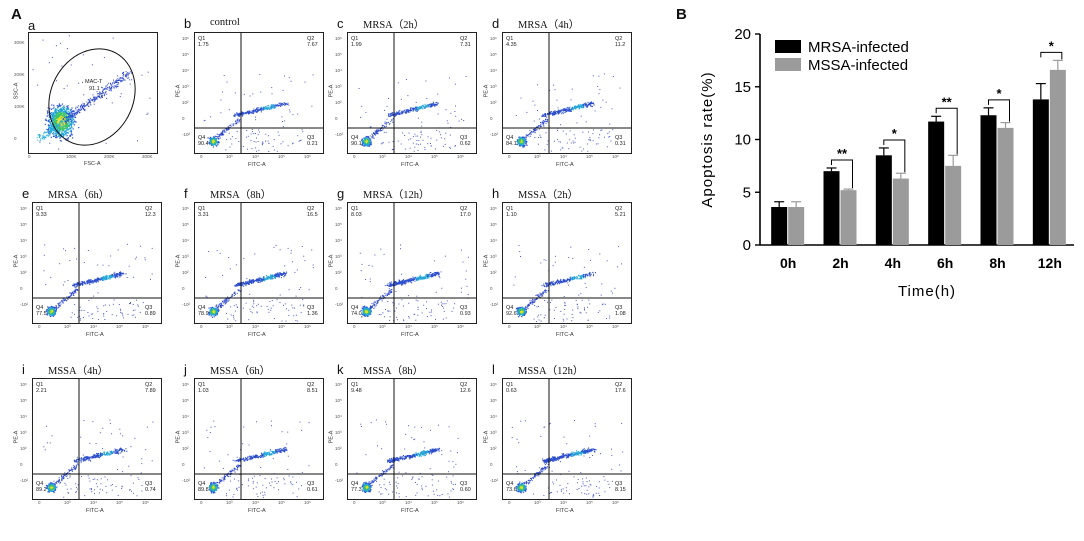  Describe the element at coordinates (567, 263) in the screenshot. I see `plot-frame: Q1 1.10 Q2 5.21 Q4 92.6 Q3 1.08` at that location.